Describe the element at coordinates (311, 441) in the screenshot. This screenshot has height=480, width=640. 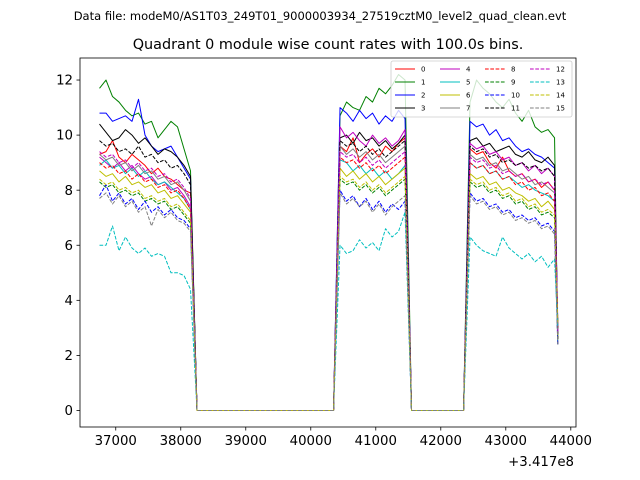
I see `x-tick-label-40000: 40000` at that location.